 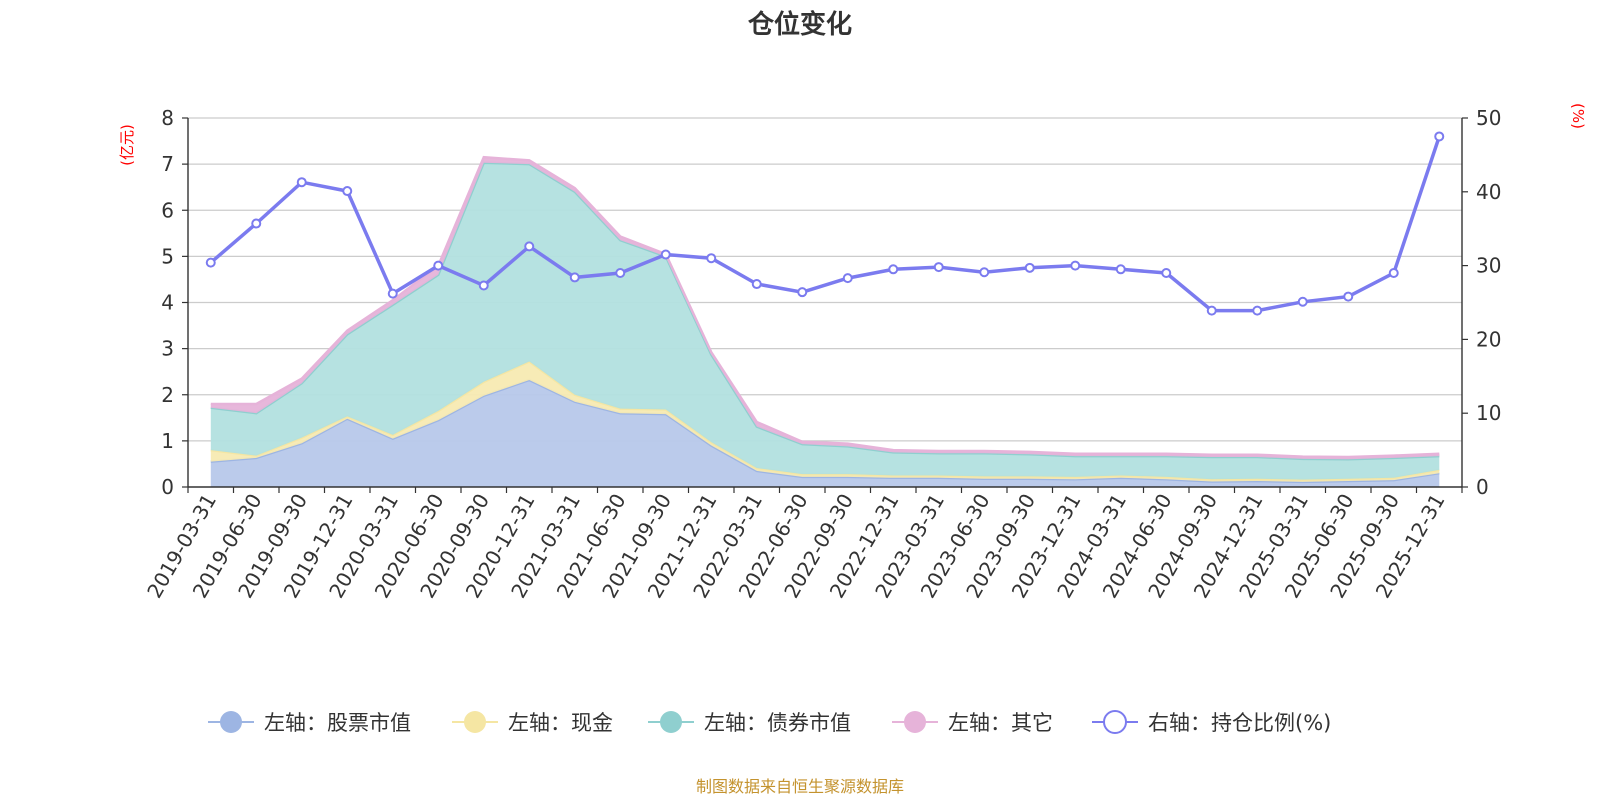 I want to click on legend: 左轴：股票市值 左轴：现金 左轴：债券市值 左轴：其它 右轴：持仓比例(%), so click(x=769, y=722).